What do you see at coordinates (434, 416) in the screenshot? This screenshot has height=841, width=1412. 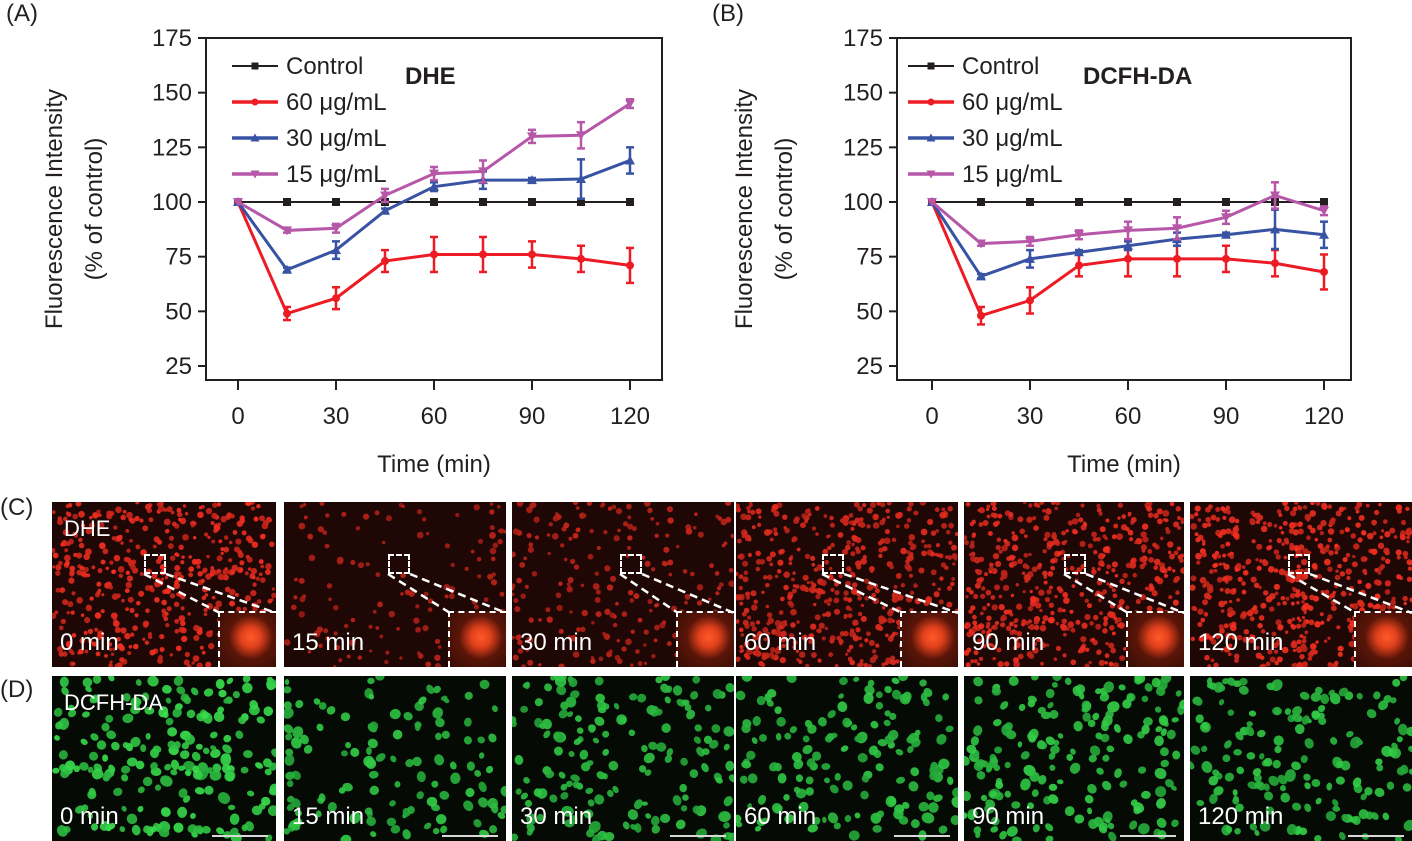 I see `x-tick-label: 60` at bounding box center [434, 416].